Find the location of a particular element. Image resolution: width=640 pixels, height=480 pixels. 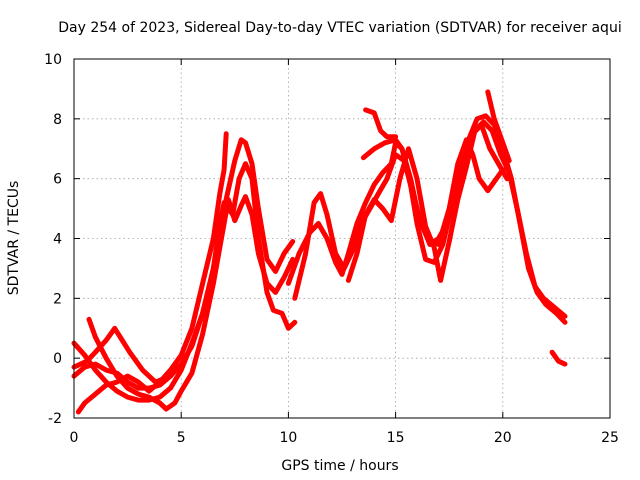

x-tick-label: 10 is located at coordinates (288, 438).